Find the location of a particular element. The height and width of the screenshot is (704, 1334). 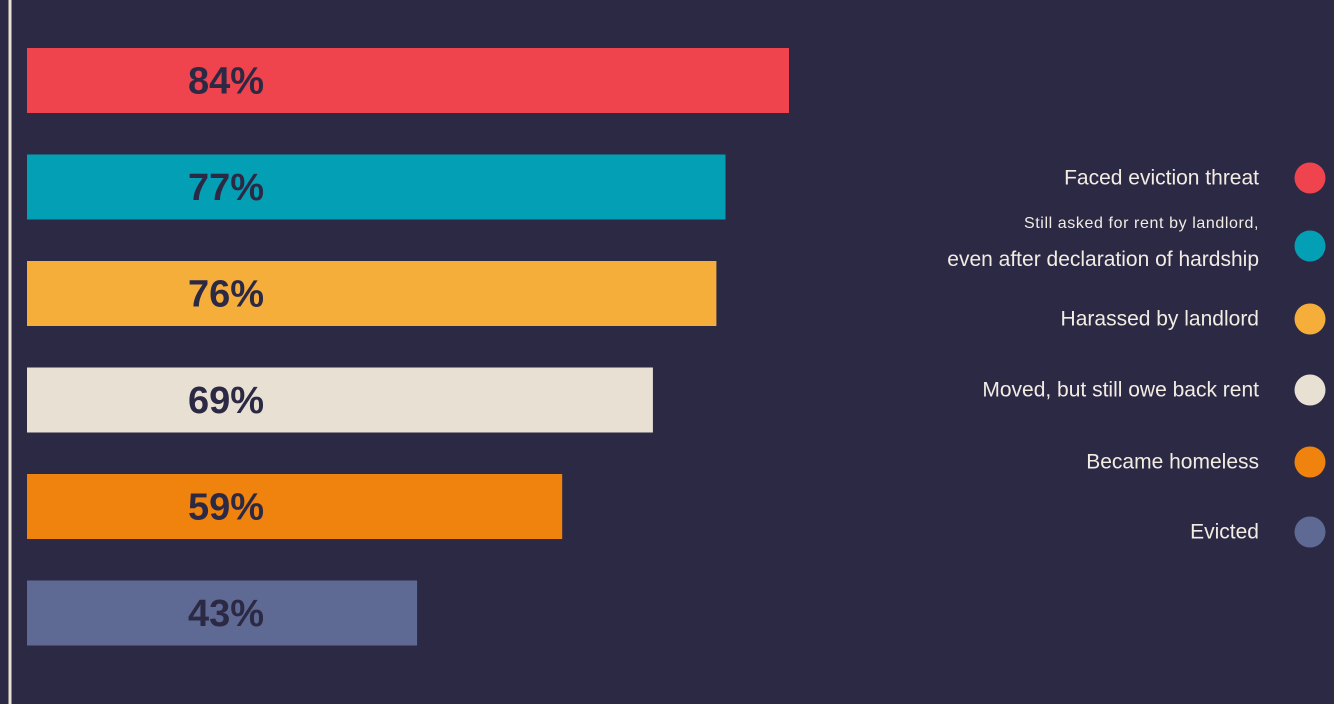

bar-value-label-1: 84% is located at coordinates (226, 82).